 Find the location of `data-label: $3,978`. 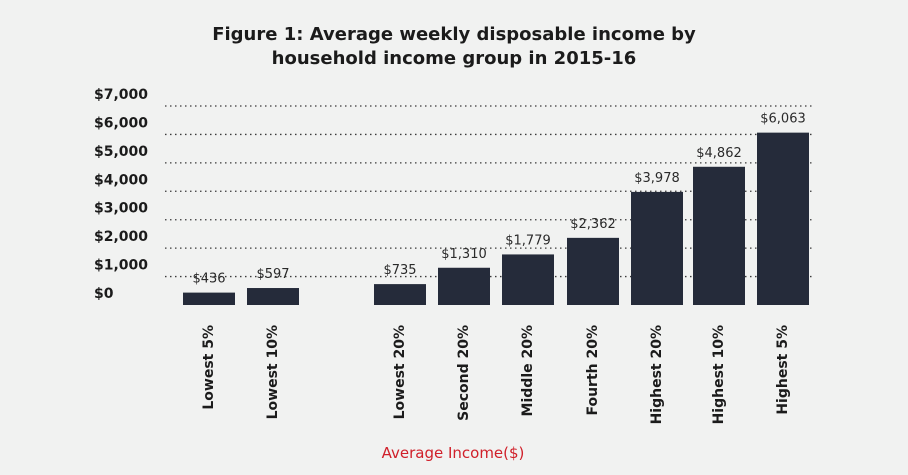

data-label: $3,978 is located at coordinates (657, 178).